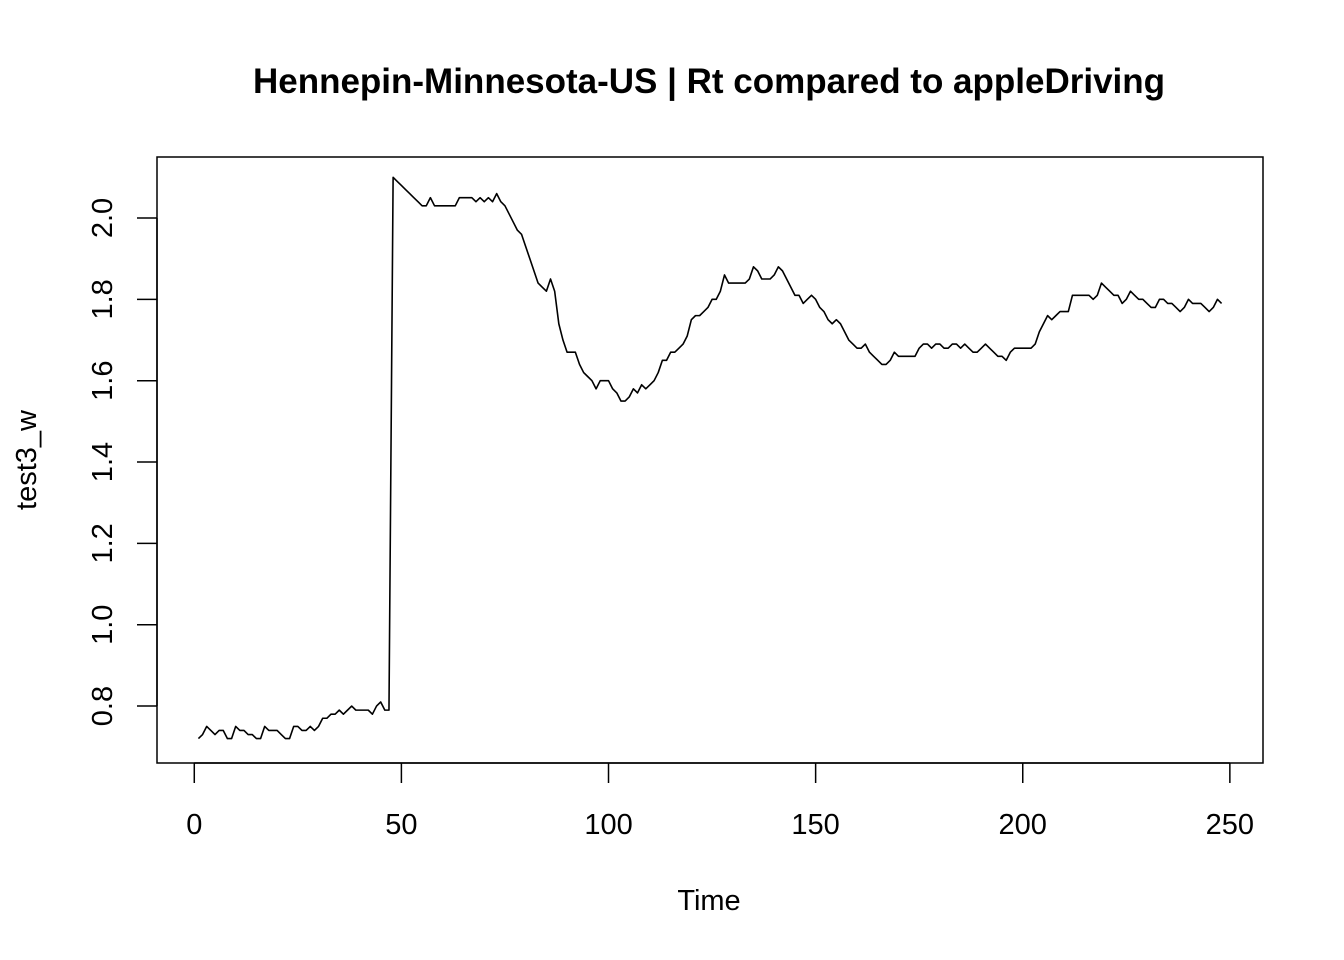 This screenshot has width=1344, height=960. Describe the element at coordinates (103, 706) in the screenshot. I see `y-tick-label: 0.8` at that location.